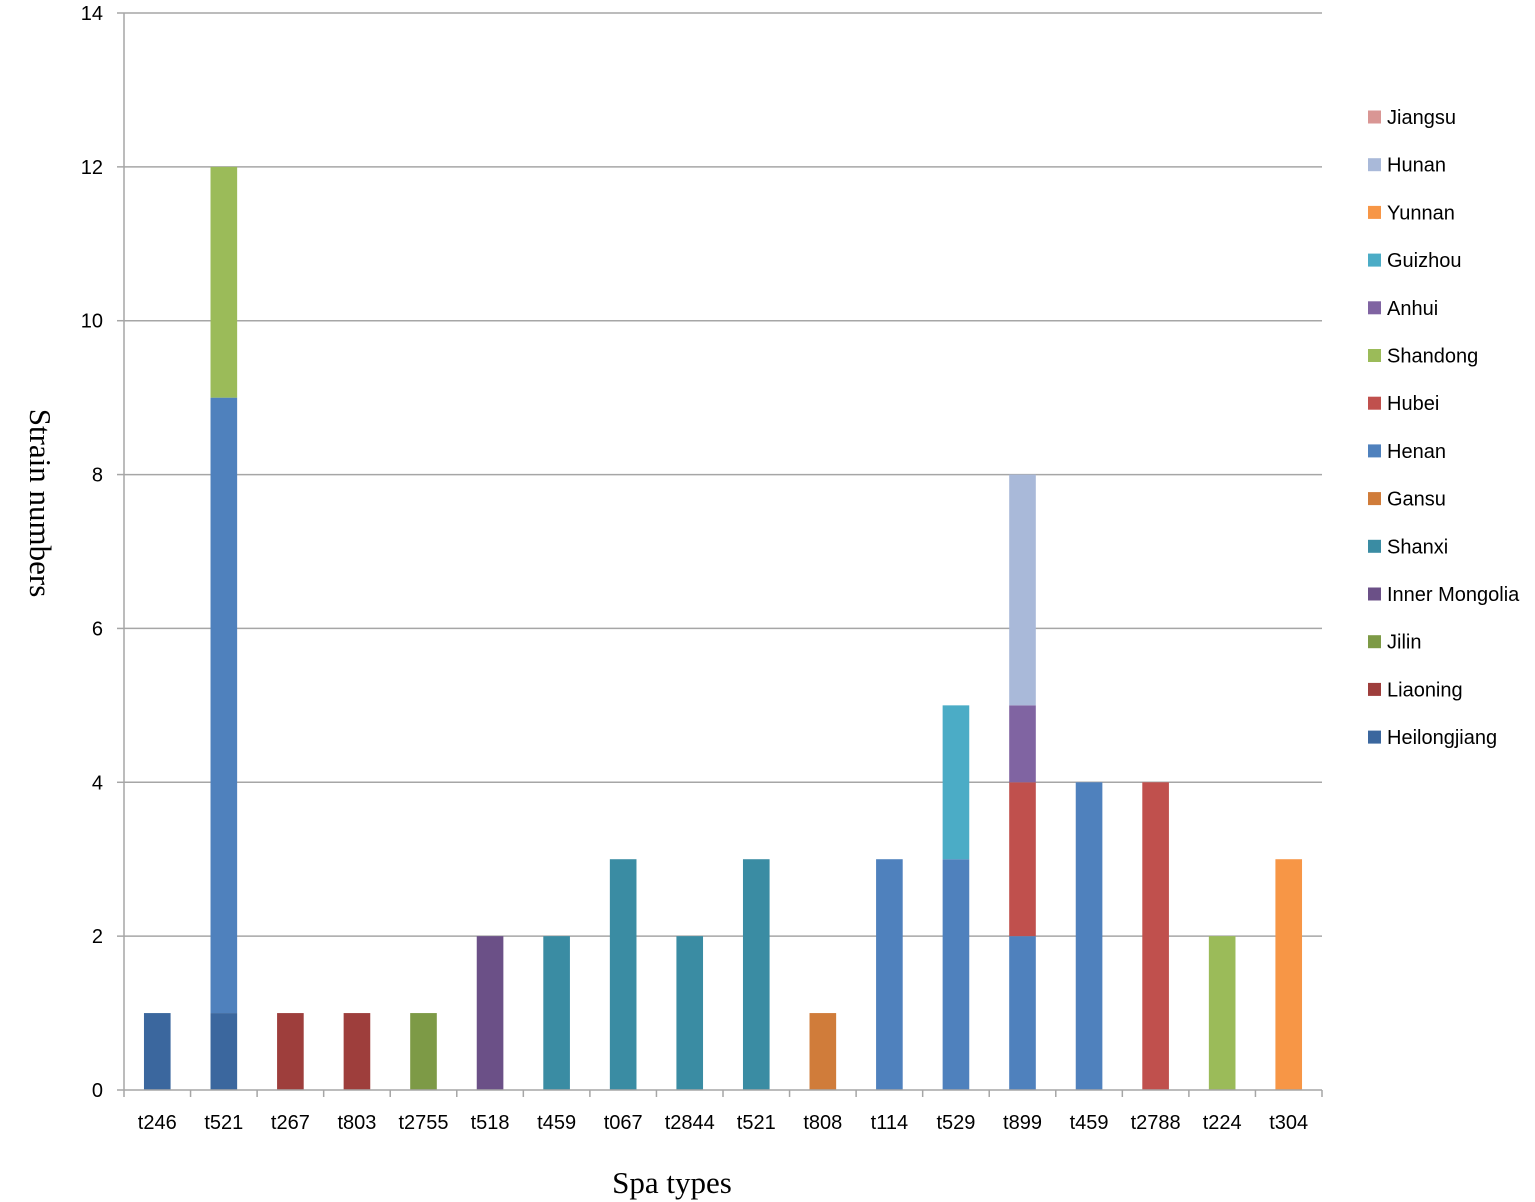 The height and width of the screenshot is (1202, 1535). Describe the element at coordinates (1453, 595) in the screenshot. I see `legend-label: Inner Mongolia` at that location.